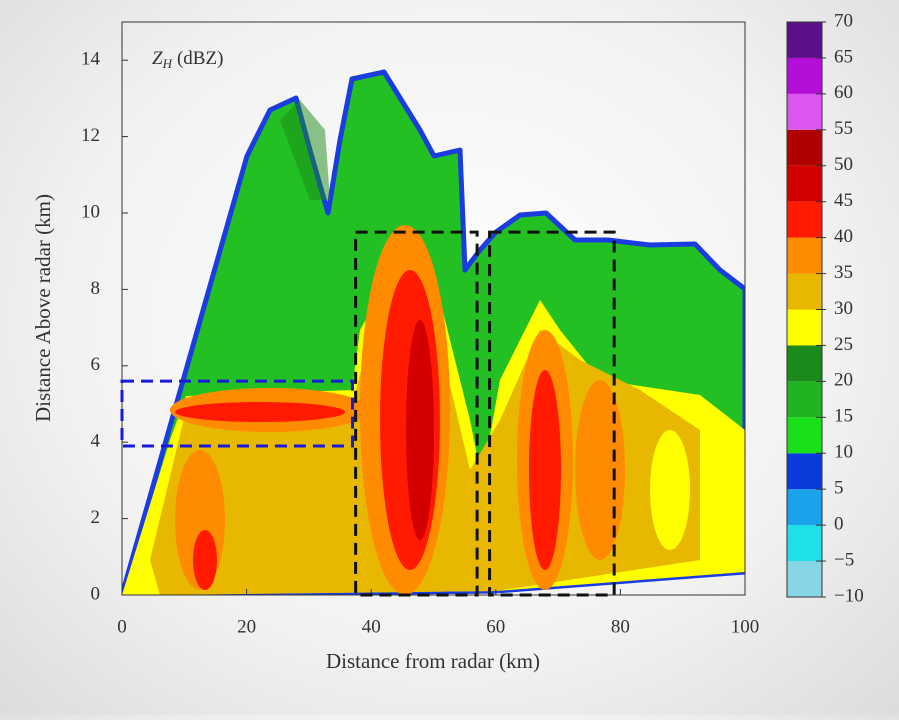  I want to click on colorbar-tick-label: 40, so click(843, 236).